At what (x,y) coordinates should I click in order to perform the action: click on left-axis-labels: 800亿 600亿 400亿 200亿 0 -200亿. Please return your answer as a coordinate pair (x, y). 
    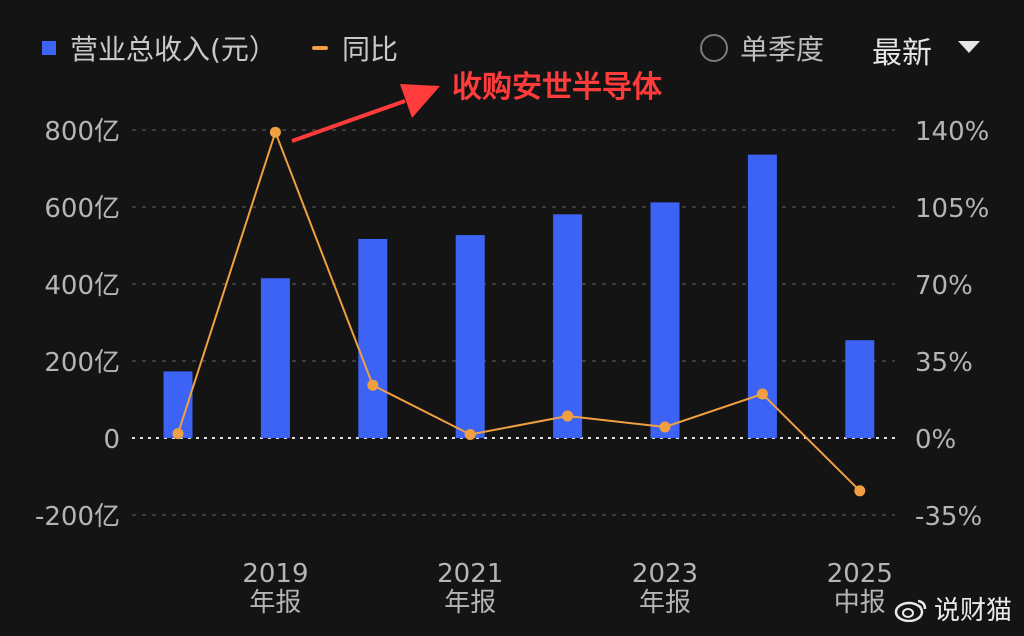
    Looking at the image, I should click on (77, 324).